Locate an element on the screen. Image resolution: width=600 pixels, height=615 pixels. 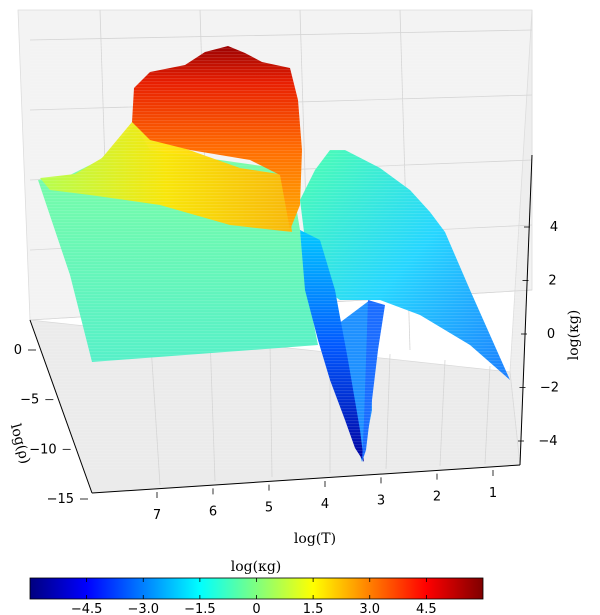
y-axis-label: log(ρ) is located at coordinates (20, 444).